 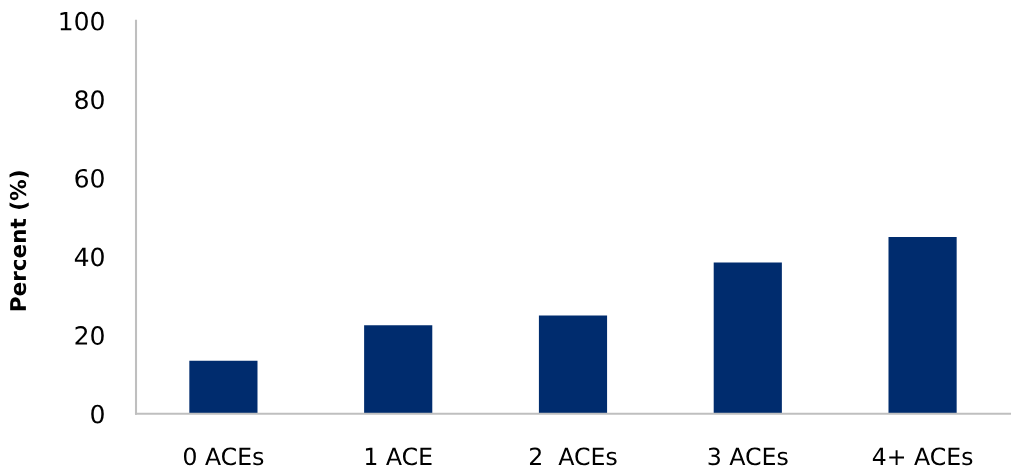 I want to click on y-tick-label: 60, so click(x=89, y=178).